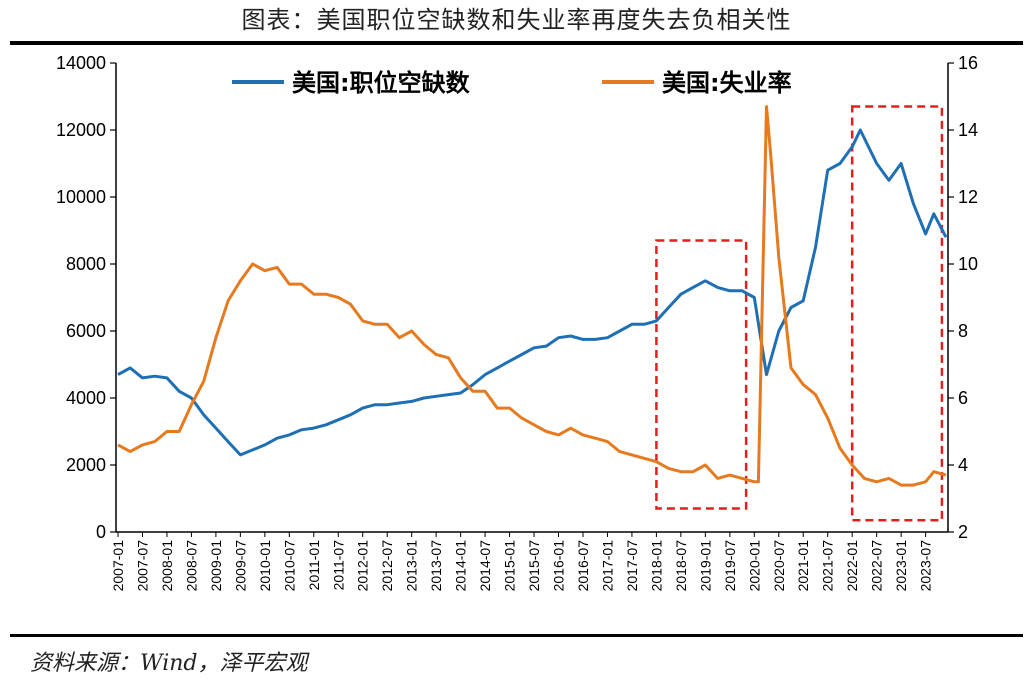 This screenshot has width=1033, height=685. What do you see at coordinates (167, 566) in the screenshot?
I see `x-tick-label: 2008-01` at bounding box center [167, 566].